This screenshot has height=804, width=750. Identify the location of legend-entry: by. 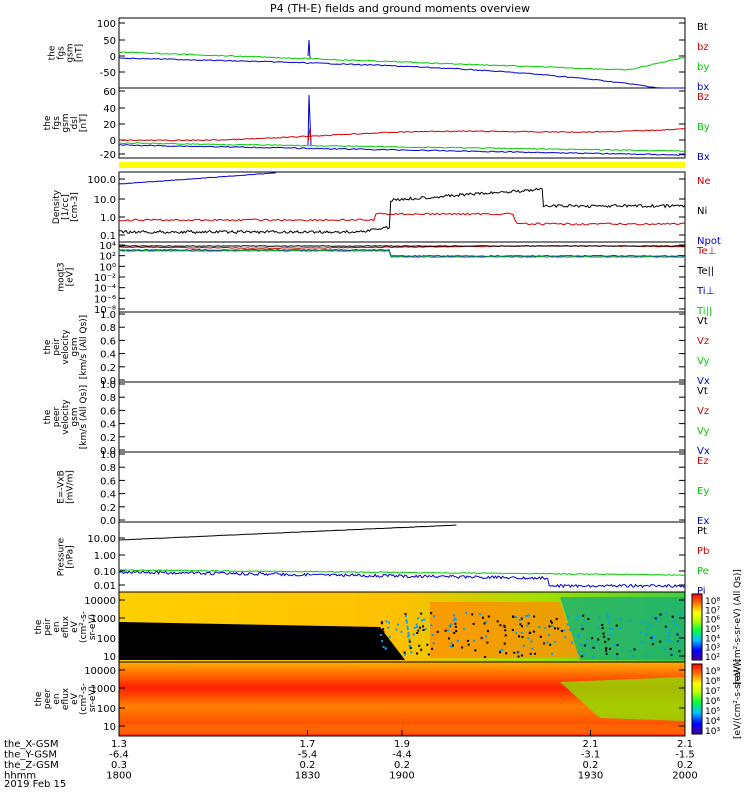
(703, 67).